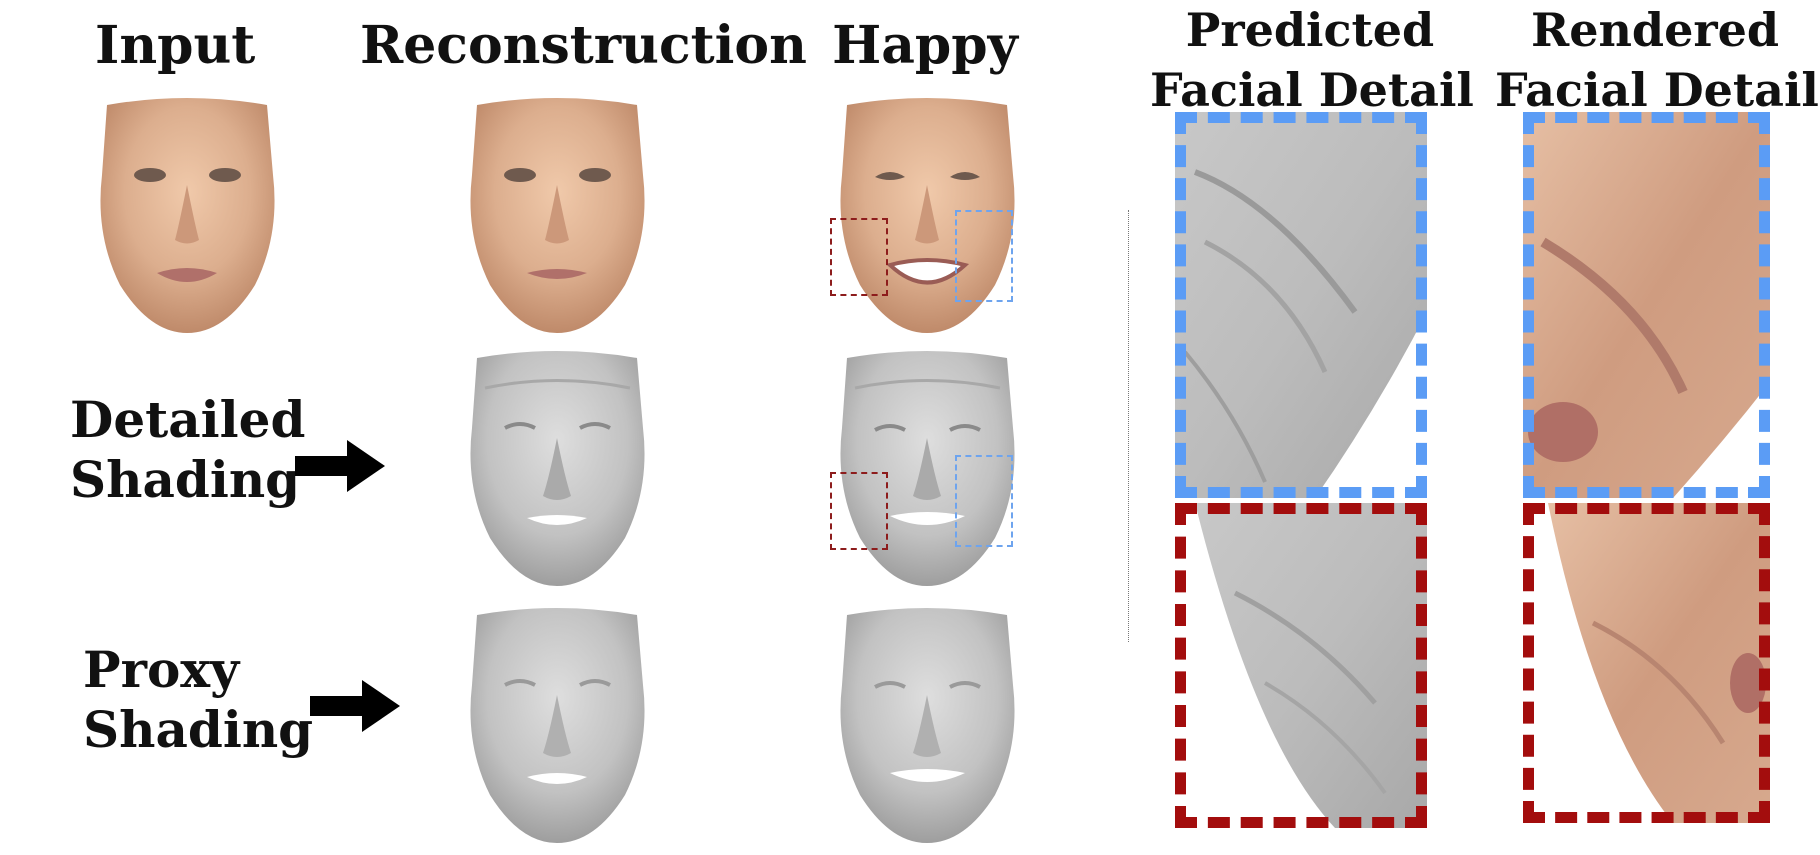 The width and height of the screenshot is (1820, 855). What do you see at coordinates (925, 45) in the screenshot?
I see `column-title-happy: Happy` at bounding box center [925, 45].